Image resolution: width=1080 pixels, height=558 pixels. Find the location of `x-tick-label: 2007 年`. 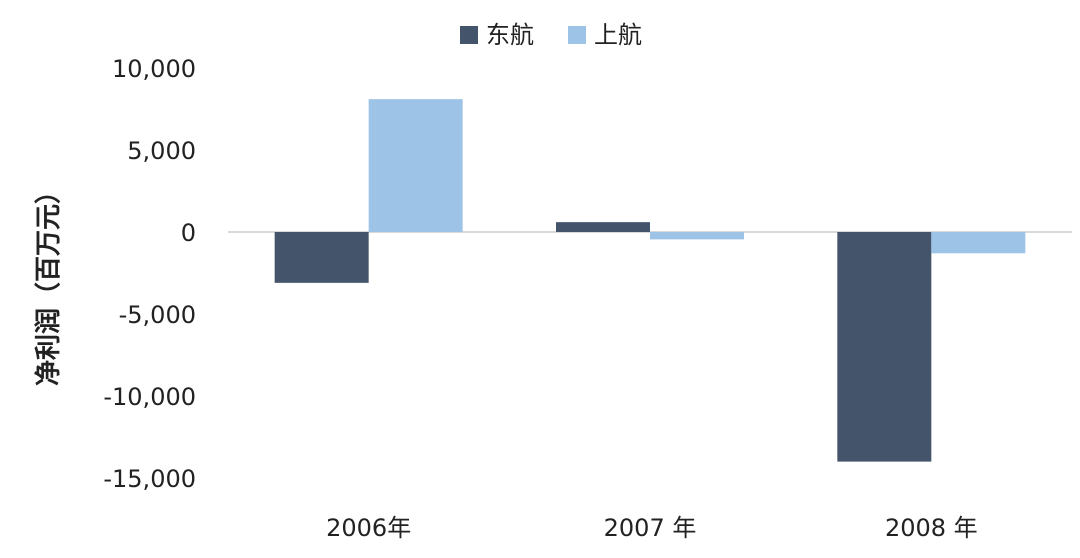

x-tick-label: 2007 年 is located at coordinates (650, 528).